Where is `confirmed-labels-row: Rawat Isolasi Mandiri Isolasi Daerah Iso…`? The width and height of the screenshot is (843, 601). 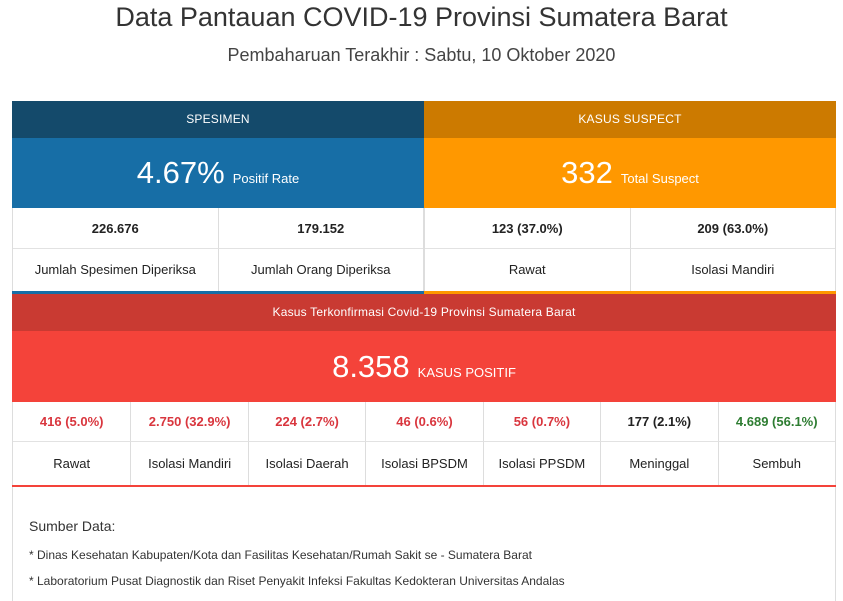
confirmed-labels-row: Rawat Isolasi Mandiri Isolasi Daerah Iso… is located at coordinates (424, 463).